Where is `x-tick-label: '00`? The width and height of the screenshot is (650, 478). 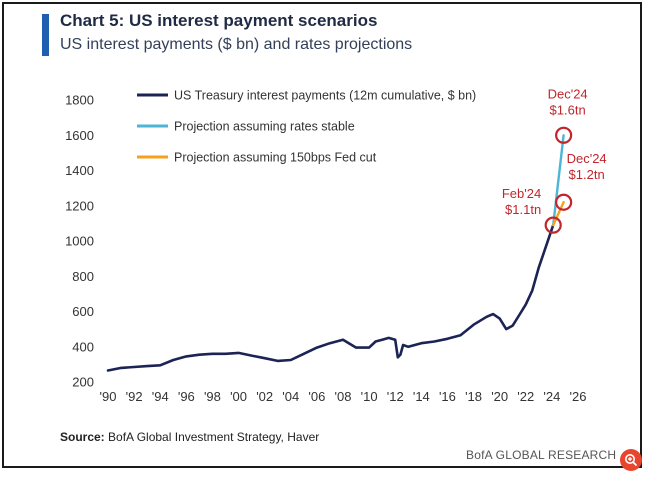
x-tick-label: '00 is located at coordinates (238, 396).